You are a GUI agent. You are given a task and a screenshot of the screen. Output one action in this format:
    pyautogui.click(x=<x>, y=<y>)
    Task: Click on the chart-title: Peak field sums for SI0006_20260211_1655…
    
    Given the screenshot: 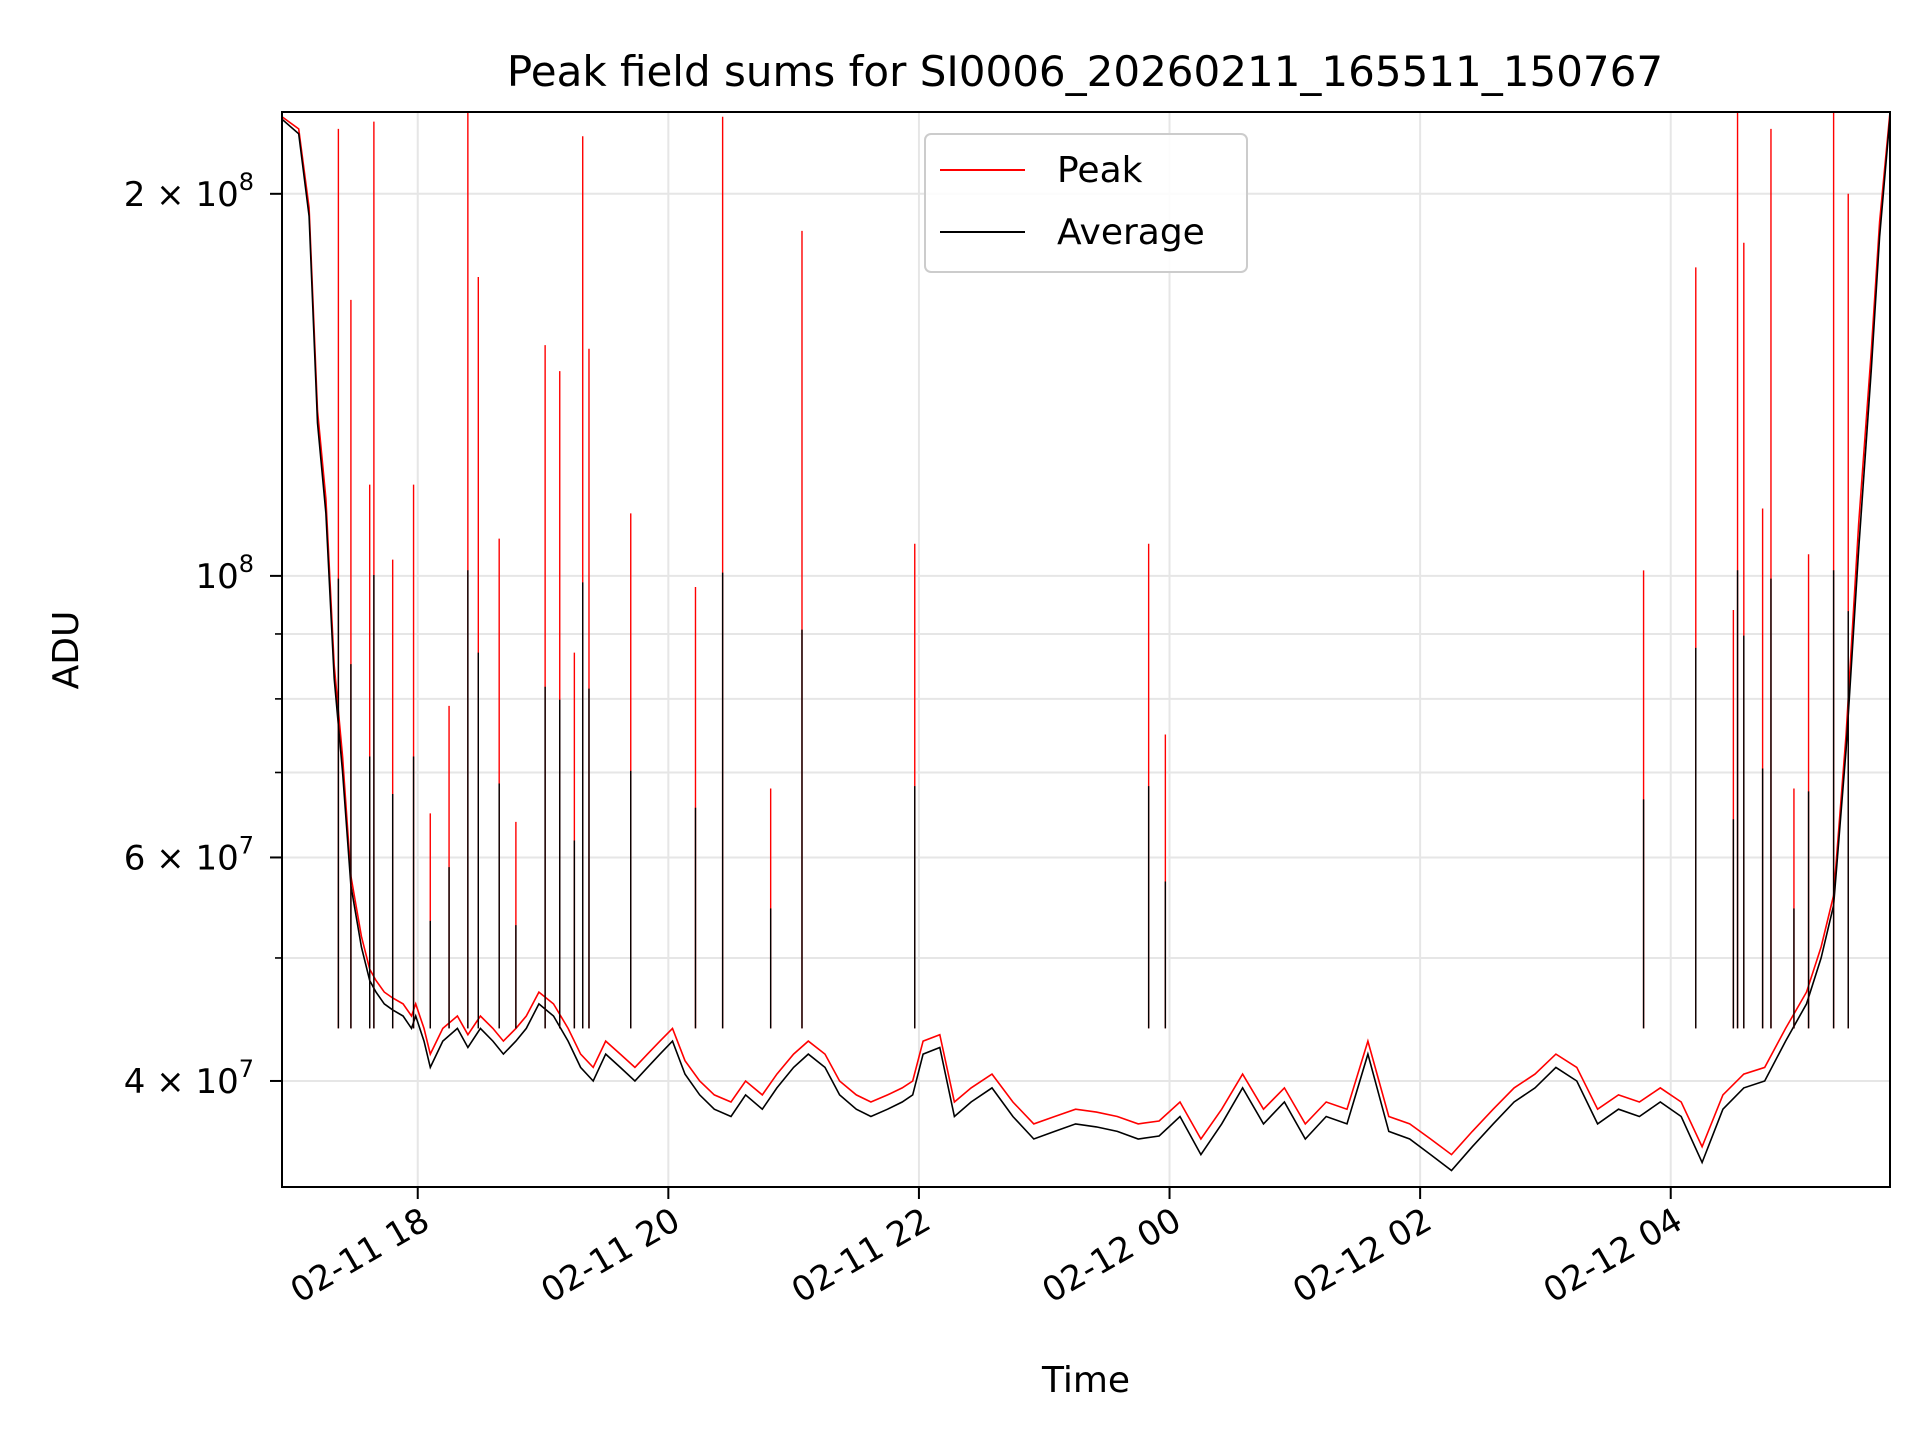 What is the action you would take?
    pyautogui.click(x=1085, y=71)
    